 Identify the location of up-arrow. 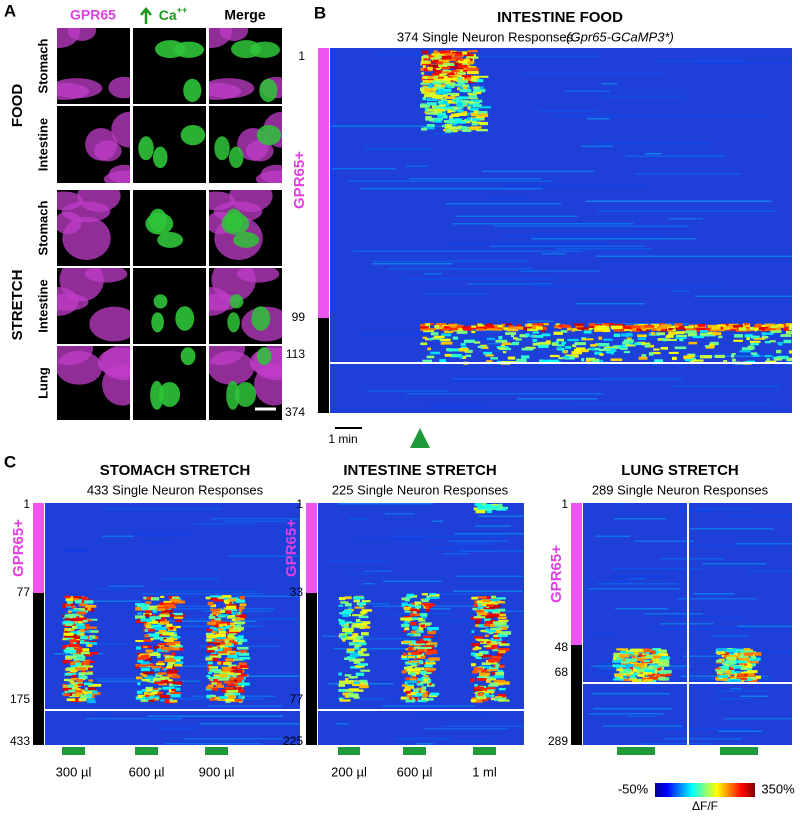
(146, 16).